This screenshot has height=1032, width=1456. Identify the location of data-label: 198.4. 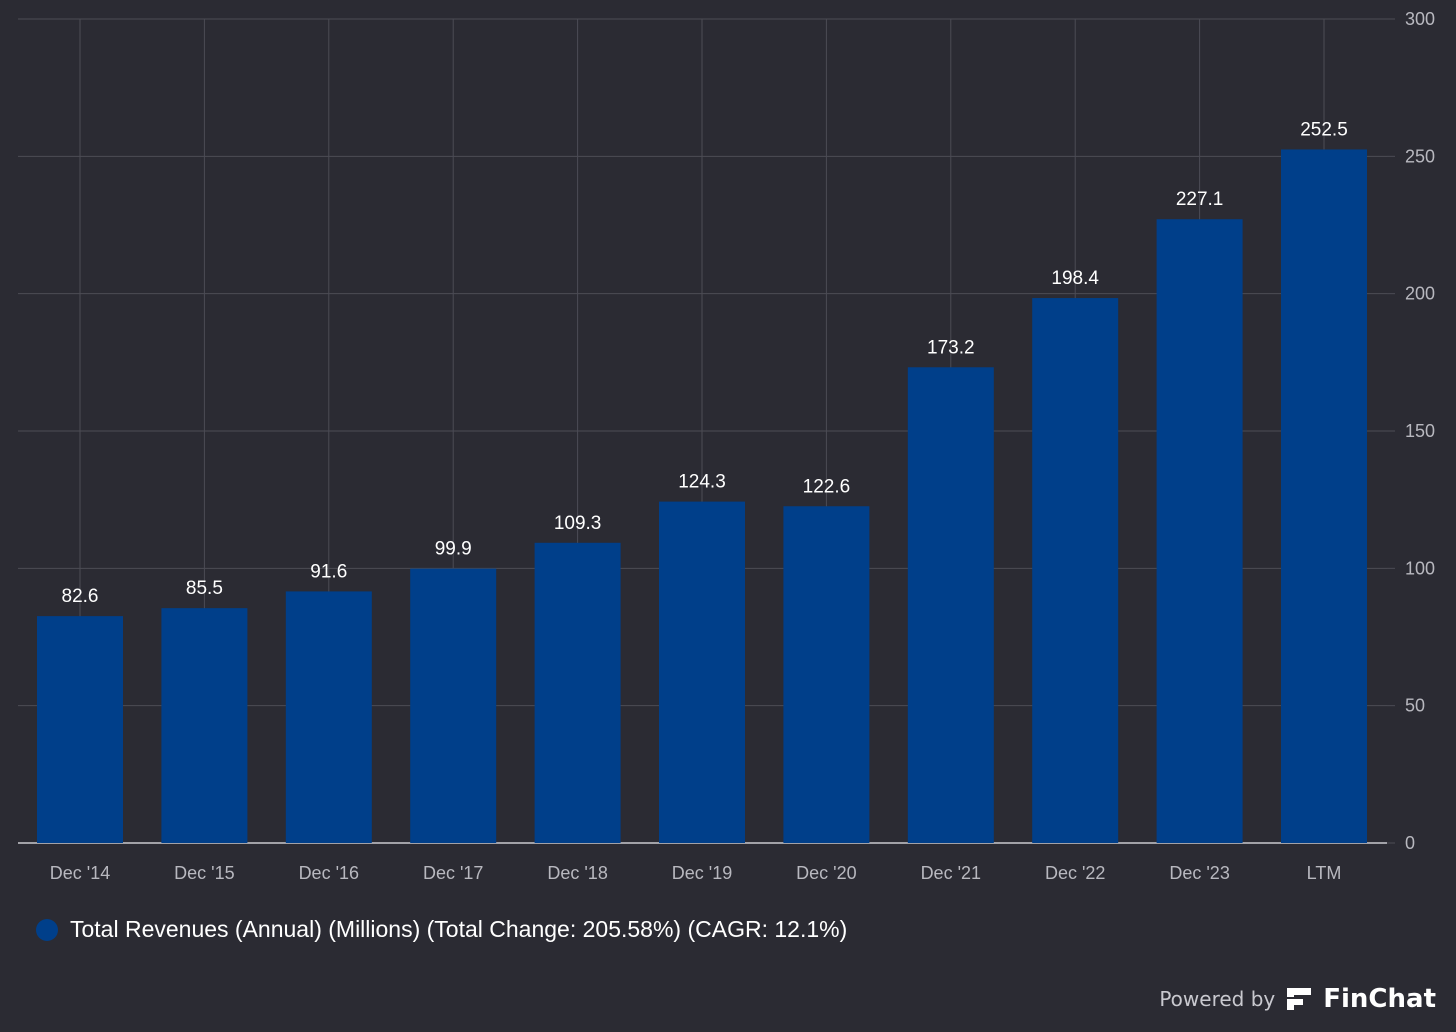
(1075, 278).